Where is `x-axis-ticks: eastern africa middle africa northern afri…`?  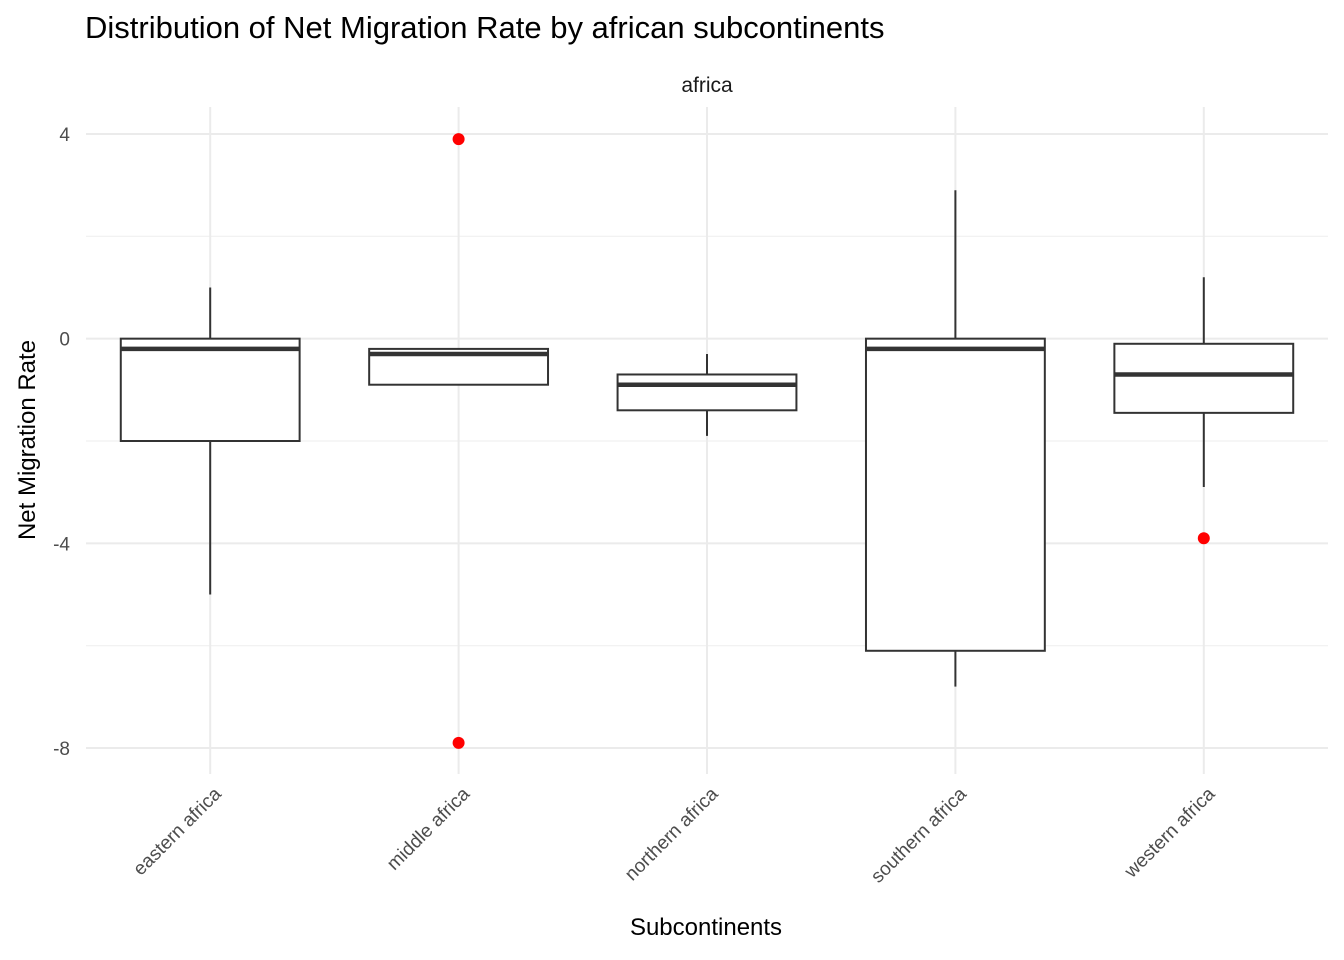 x-axis-ticks: eastern africa middle africa northern afri… is located at coordinates (674, 835).